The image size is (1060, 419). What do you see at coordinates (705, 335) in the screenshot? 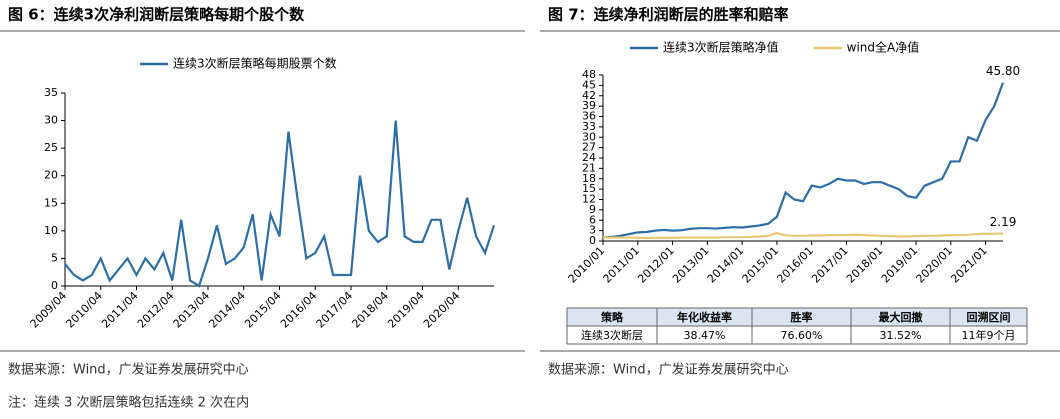
I see `table-cell: 38.47%` at bounding box center [705, 335].